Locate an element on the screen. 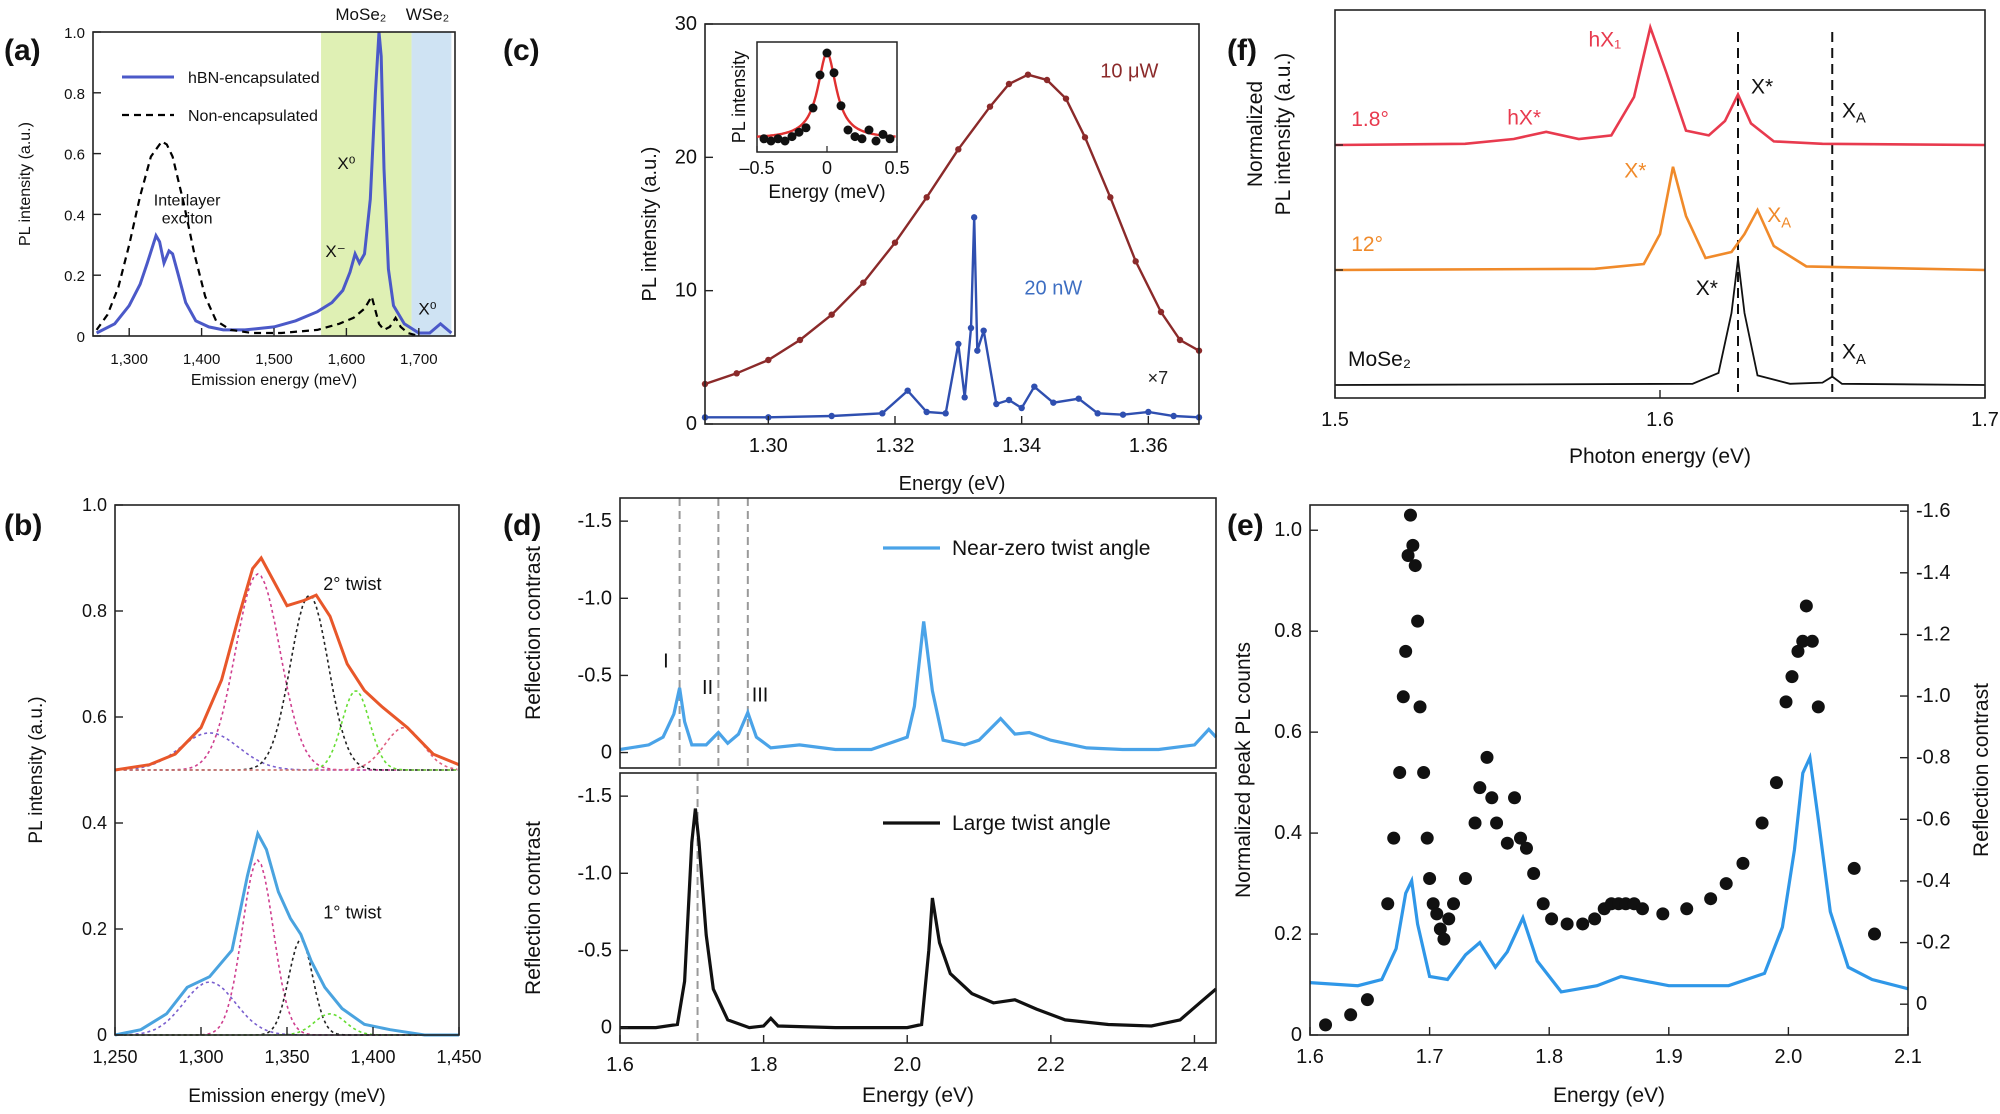  d-xtick-label: 1.8 is located at coordinates (764, 1065).